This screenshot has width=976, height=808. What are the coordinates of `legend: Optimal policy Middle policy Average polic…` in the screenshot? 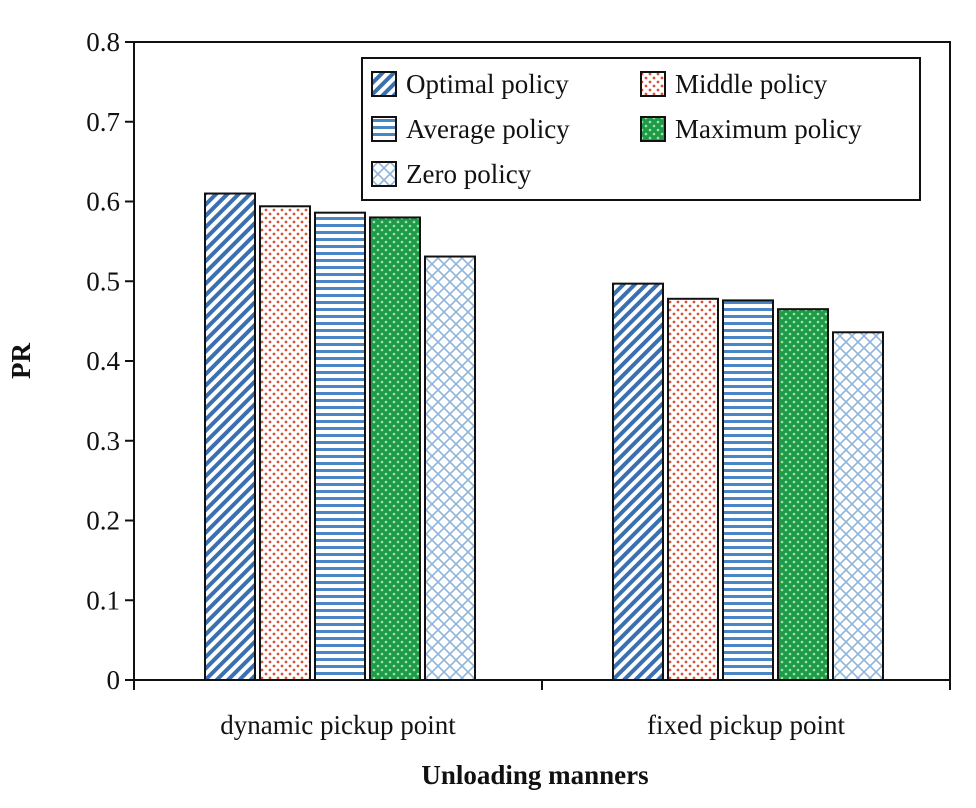 It's located at (641, 129).